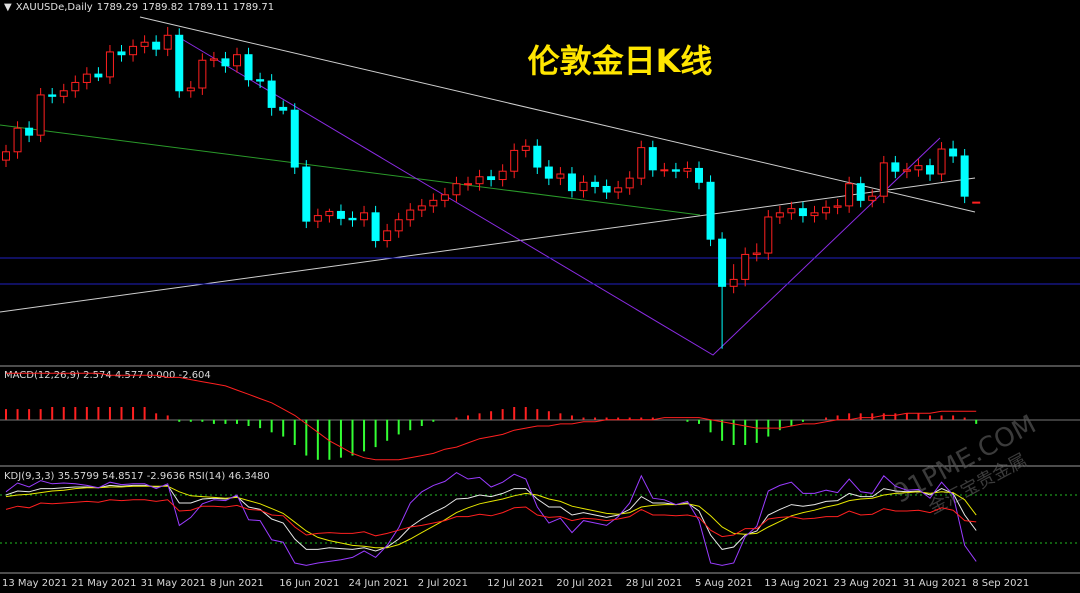 This screenshot has width=1080, height=593. I want to click on panel-label: MACD(12,26,9) 2.574 4.577 0.000 -2.604, so click(107, 375).